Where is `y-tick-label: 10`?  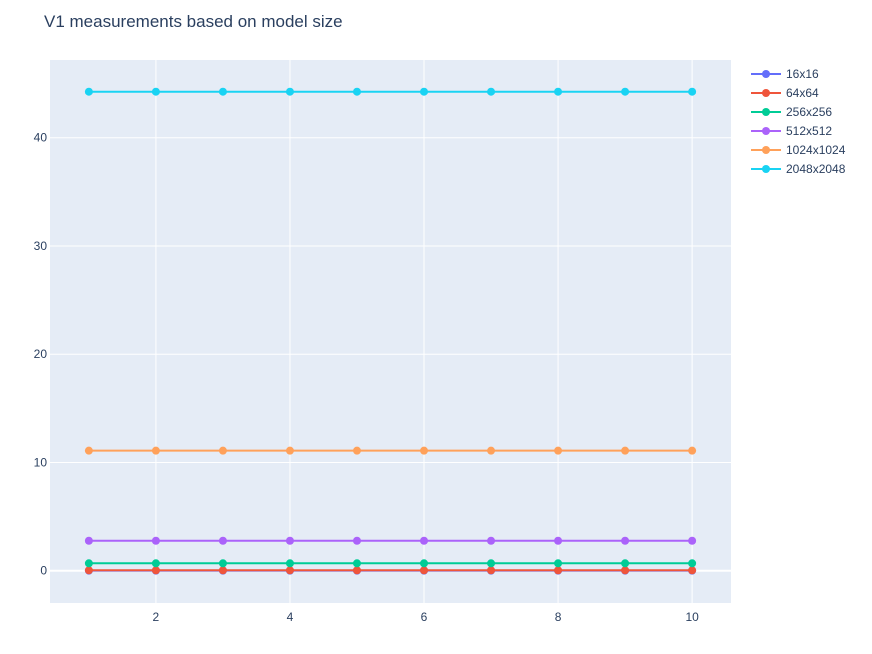 y-tick-label: 10 is located at coordinates (41, 462).